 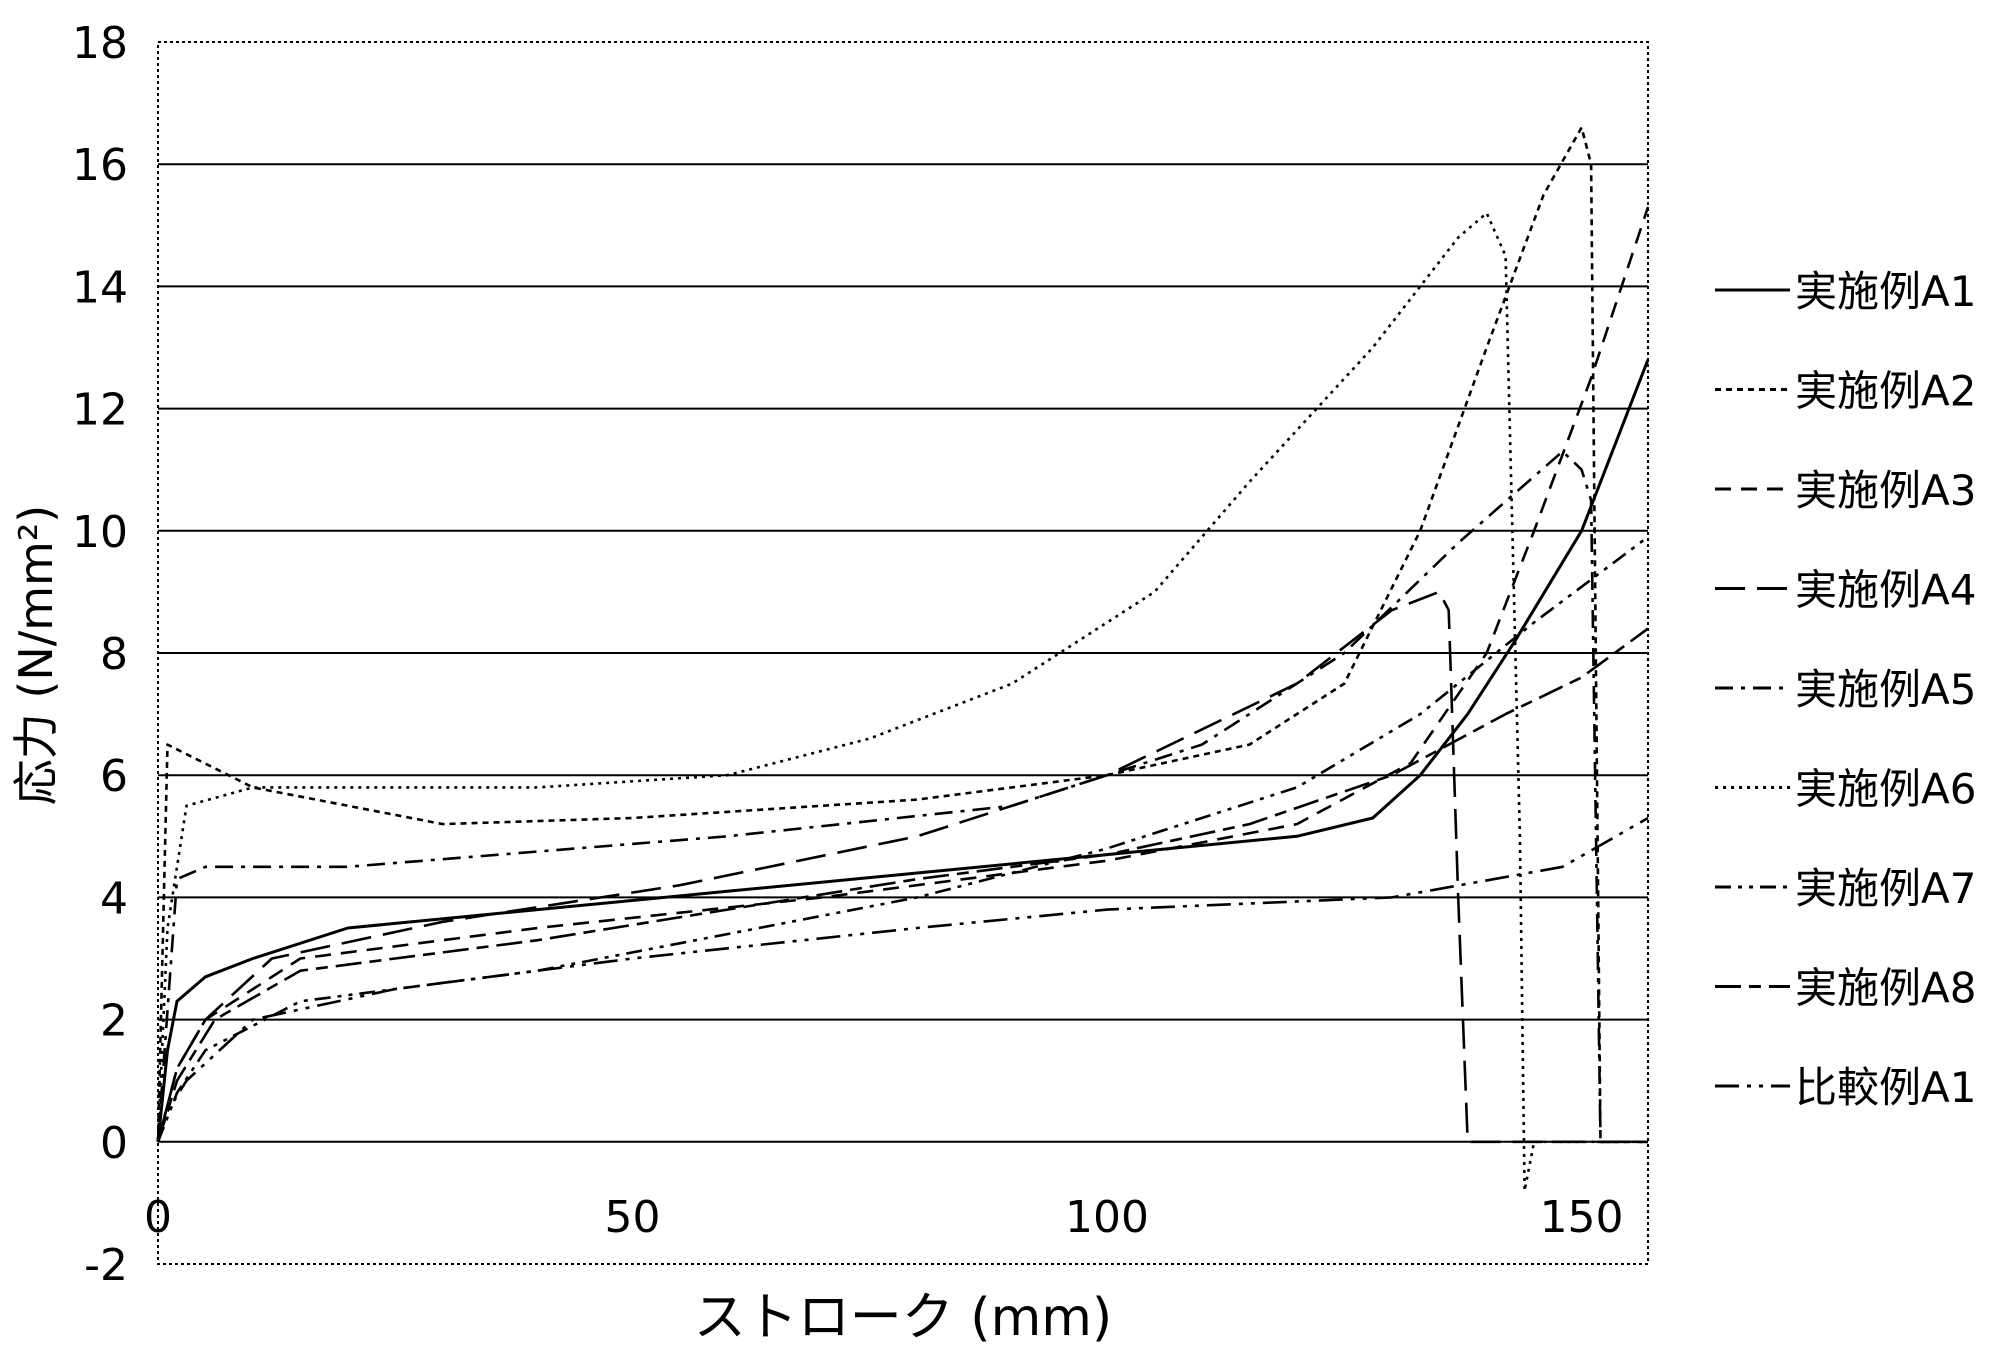 I want to click on y-tick-label: 12, so click(x=100, y=410).